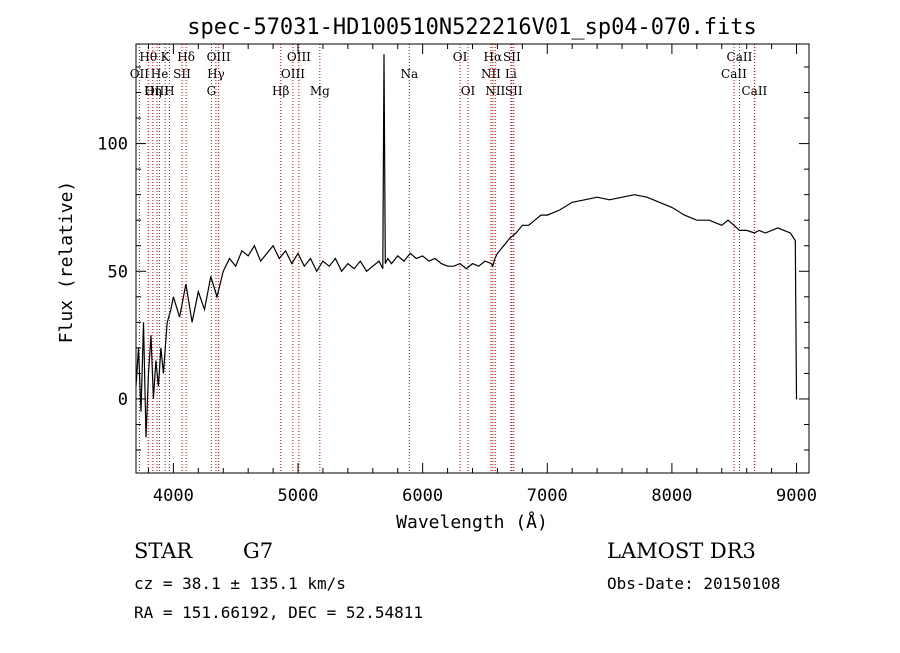  Describe the element at coordinates (160, 74) in the screenshot. I see `line-label: He` at that location.